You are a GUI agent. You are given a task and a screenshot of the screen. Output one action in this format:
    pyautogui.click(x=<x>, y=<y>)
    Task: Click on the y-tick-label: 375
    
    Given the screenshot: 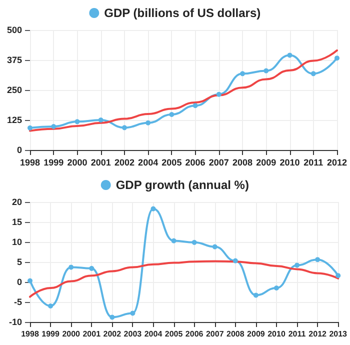 What is the action you would take?
    pyautogui.click(x=14, y=60)
    